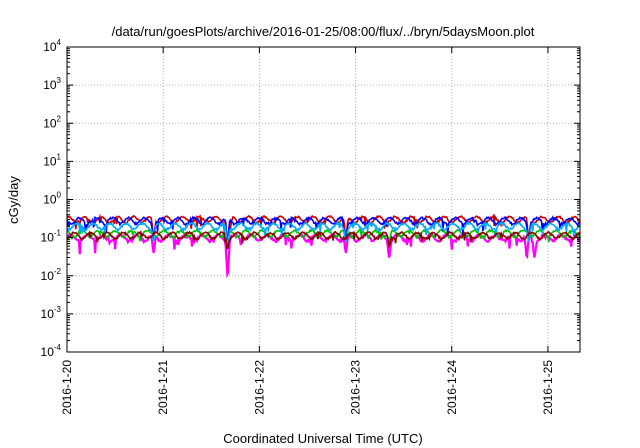 The width and height of the screenshot is (640, 448). I want to click on y-tick-label: 10², so click(52, 122).